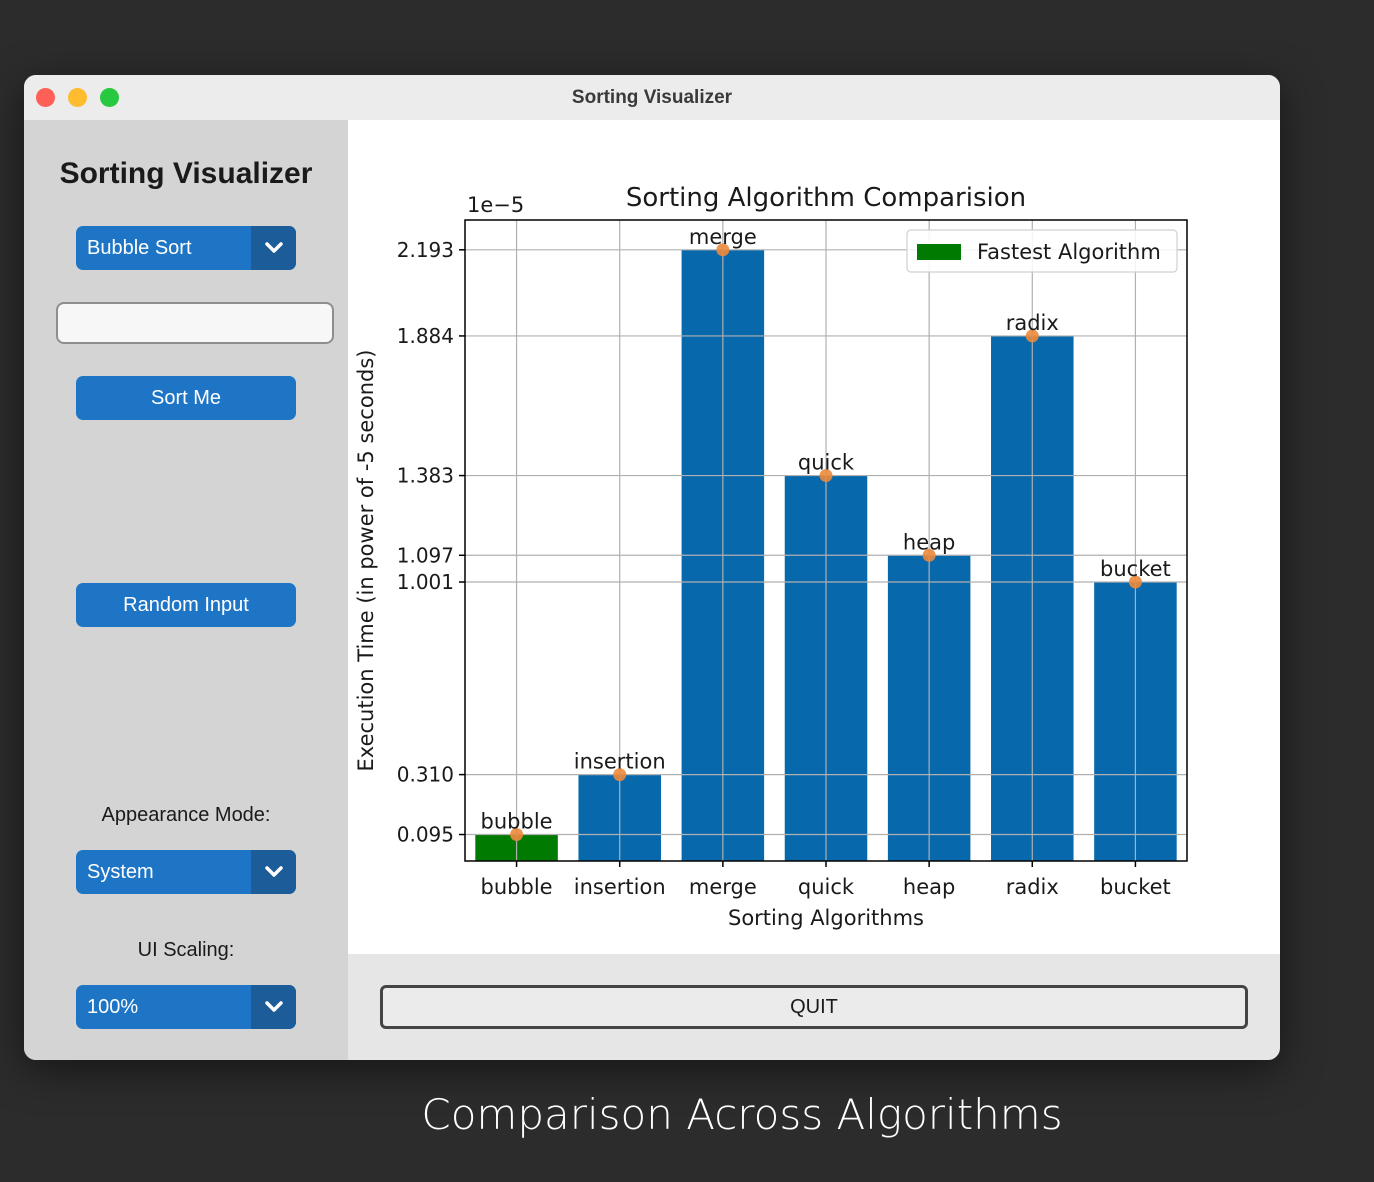  I want to click on title-bar: Sorting Visualizer, so click(652, 98).